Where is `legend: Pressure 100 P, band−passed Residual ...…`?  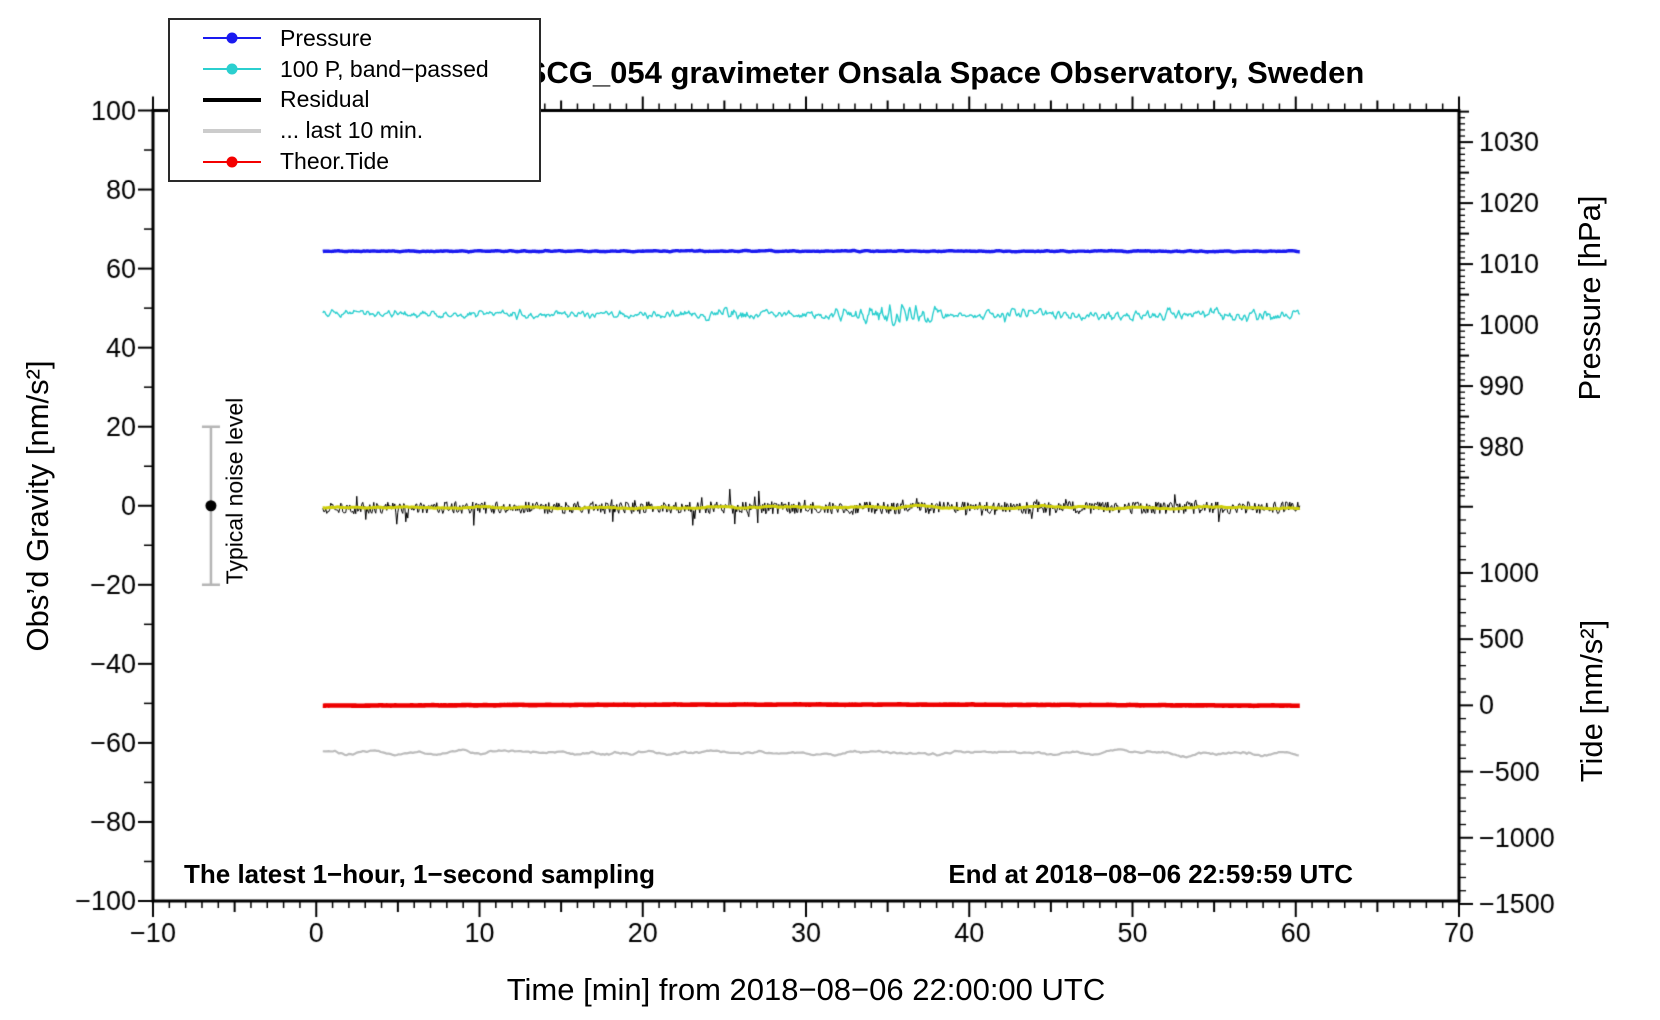
legend: Pressure 100 P, band−passed Residual ...… is located at coordinates (354, 100).